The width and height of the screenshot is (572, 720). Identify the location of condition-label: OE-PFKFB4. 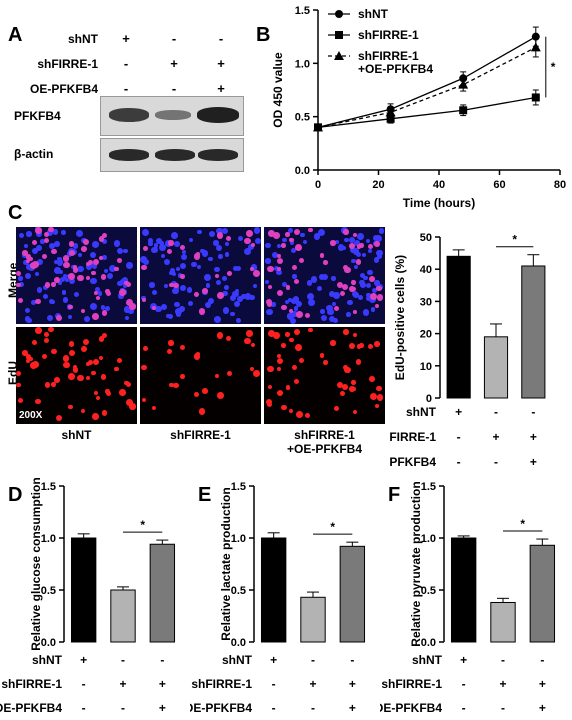
(221, 708).